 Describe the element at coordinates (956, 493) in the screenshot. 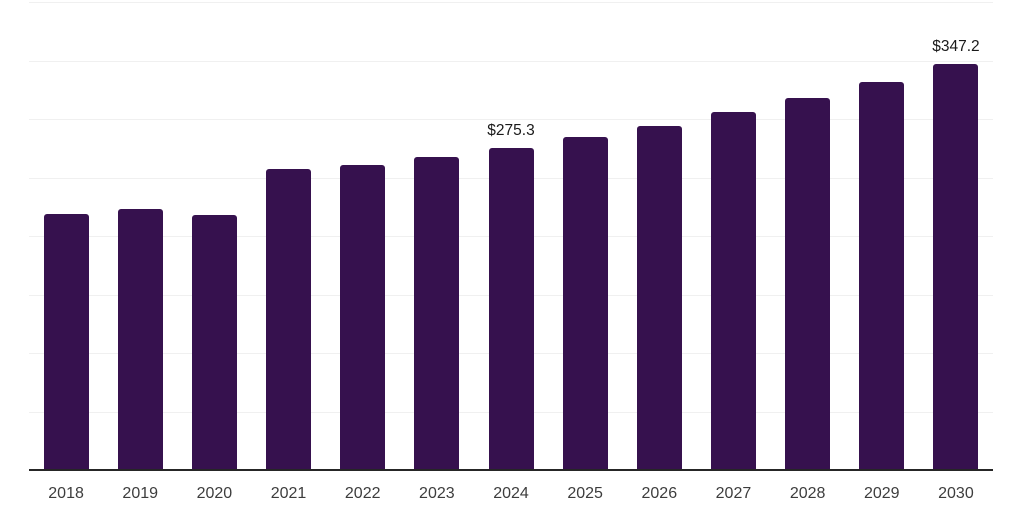

I see `x-tick-label-2030: 2030` at that location.